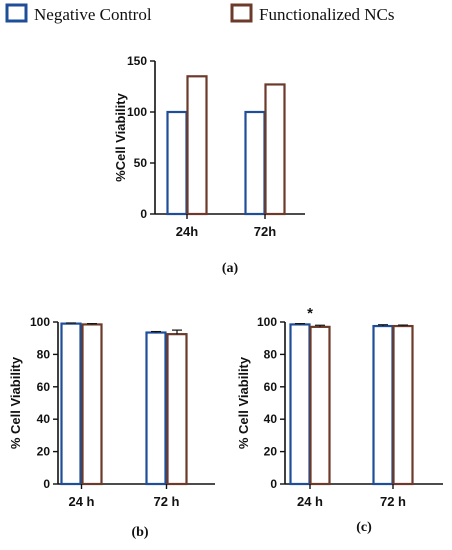  What do you see at coordinates (139, 532) in the screenshot?
I see `panel-label: (b)` at bounding box center [139, 532].